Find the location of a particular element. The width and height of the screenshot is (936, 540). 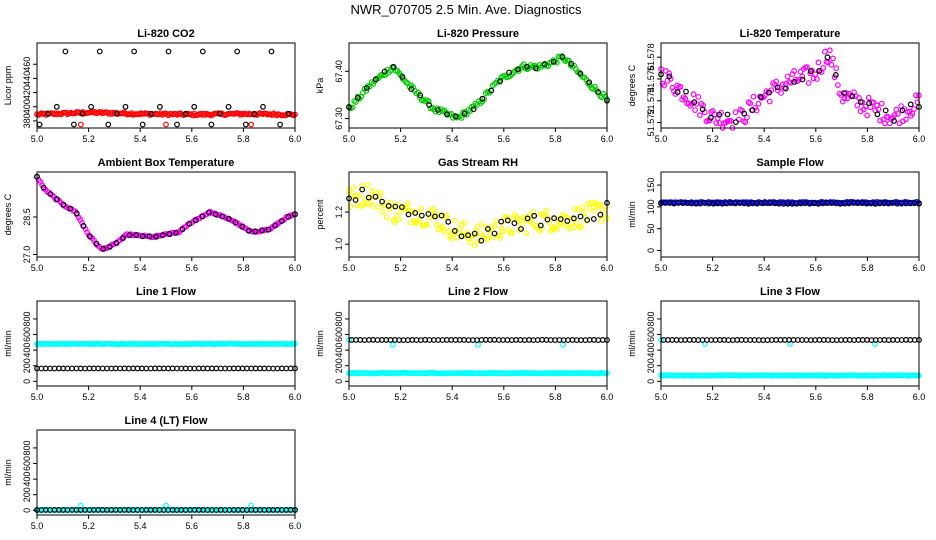

y-tick-label: 50 is located at coordinates (651, 229).